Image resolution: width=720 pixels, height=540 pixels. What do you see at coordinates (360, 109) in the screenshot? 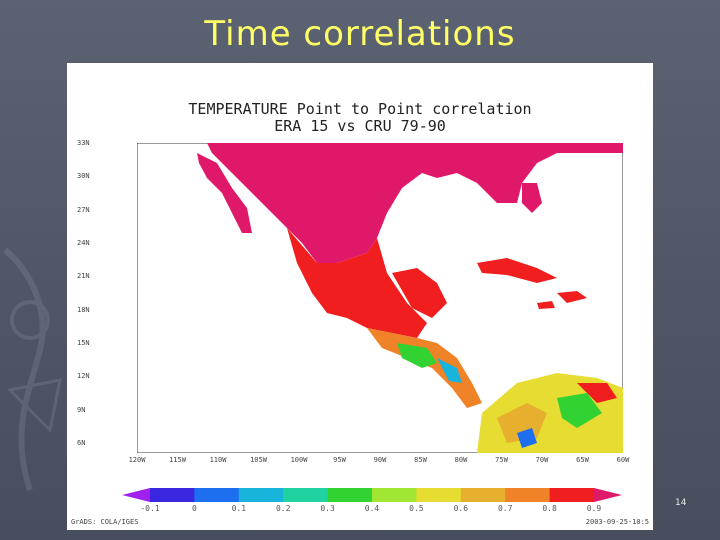
I see `figure-title-line1: TEMPERATURE Point to Point correlation` at bounding box center [360, 109].